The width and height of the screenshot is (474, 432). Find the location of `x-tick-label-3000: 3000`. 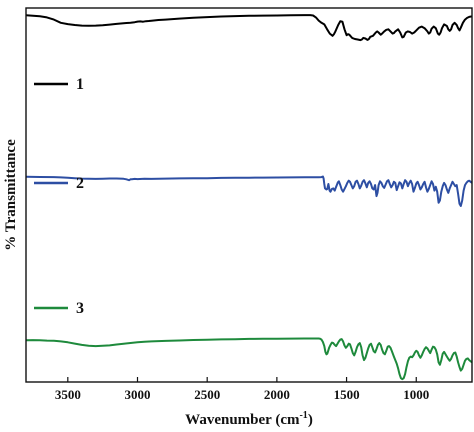

x-tick-label-3000: 3000 is located at coordinates (138, 394).